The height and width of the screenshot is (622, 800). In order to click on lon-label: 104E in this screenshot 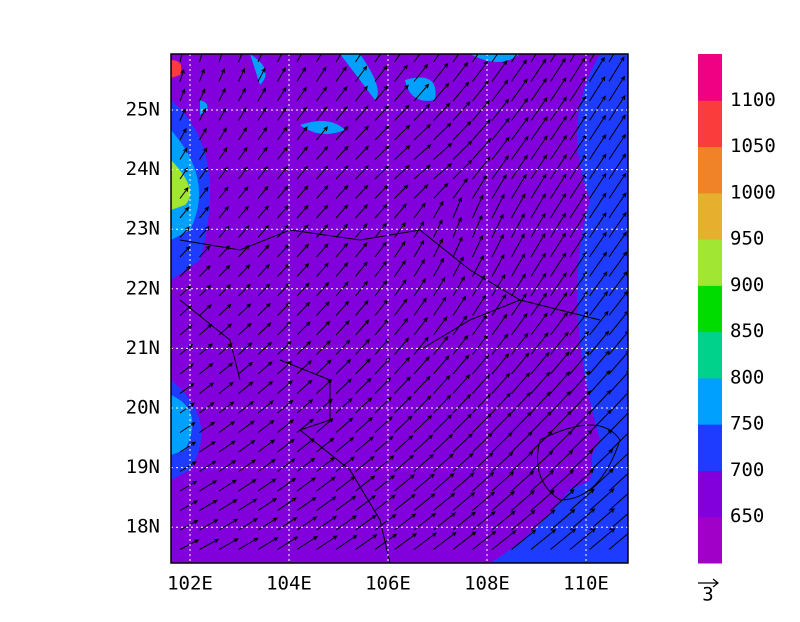, I will do `click(289, 584)`.